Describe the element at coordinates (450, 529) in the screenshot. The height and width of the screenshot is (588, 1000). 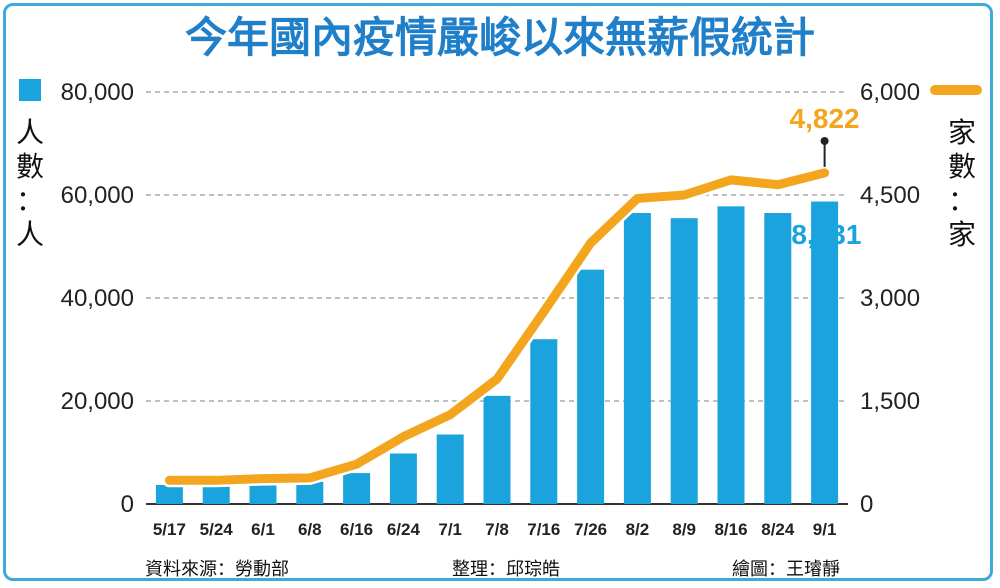
I see `x-tick-label: 7/1` at that location.